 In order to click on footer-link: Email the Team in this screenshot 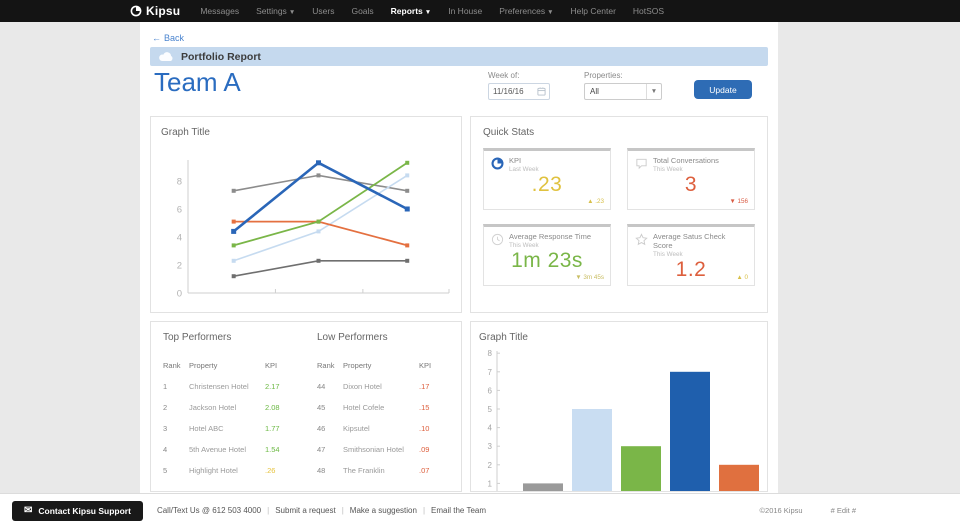, I will do `click(459, 510)`.